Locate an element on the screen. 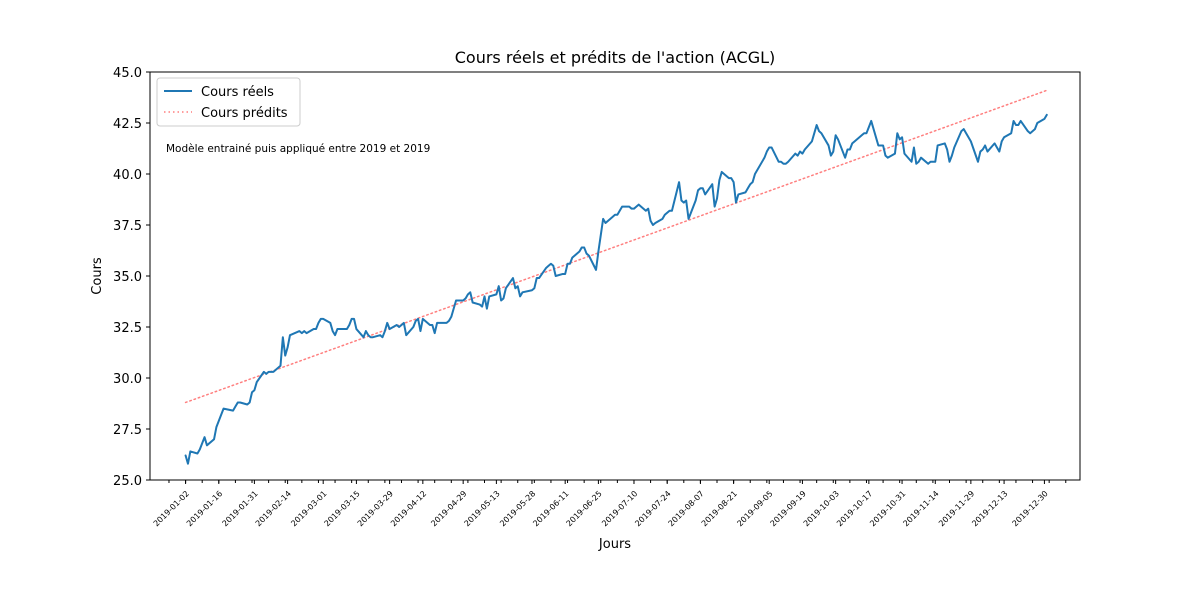 Image resolution: width=1200 pixels, height=600 pixels. y-axis: 25.0 27.5 30.0 32.5 35.0 37.5 40.0 42.5 45.0 is located at coordinates (131, 277).